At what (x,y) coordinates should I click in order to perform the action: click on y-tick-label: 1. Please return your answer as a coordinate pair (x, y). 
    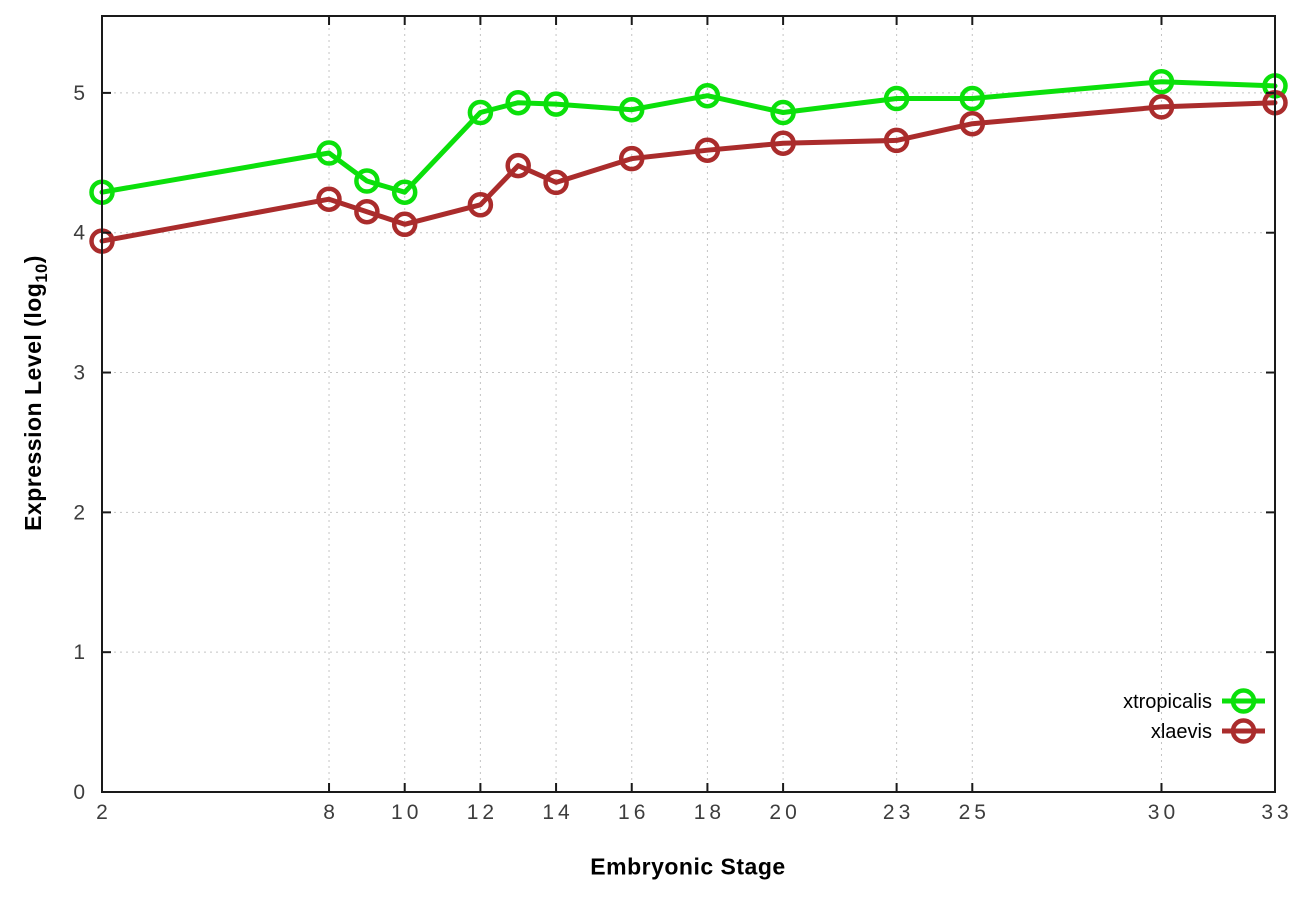
    Looking at the image, I should click on (81, 652).